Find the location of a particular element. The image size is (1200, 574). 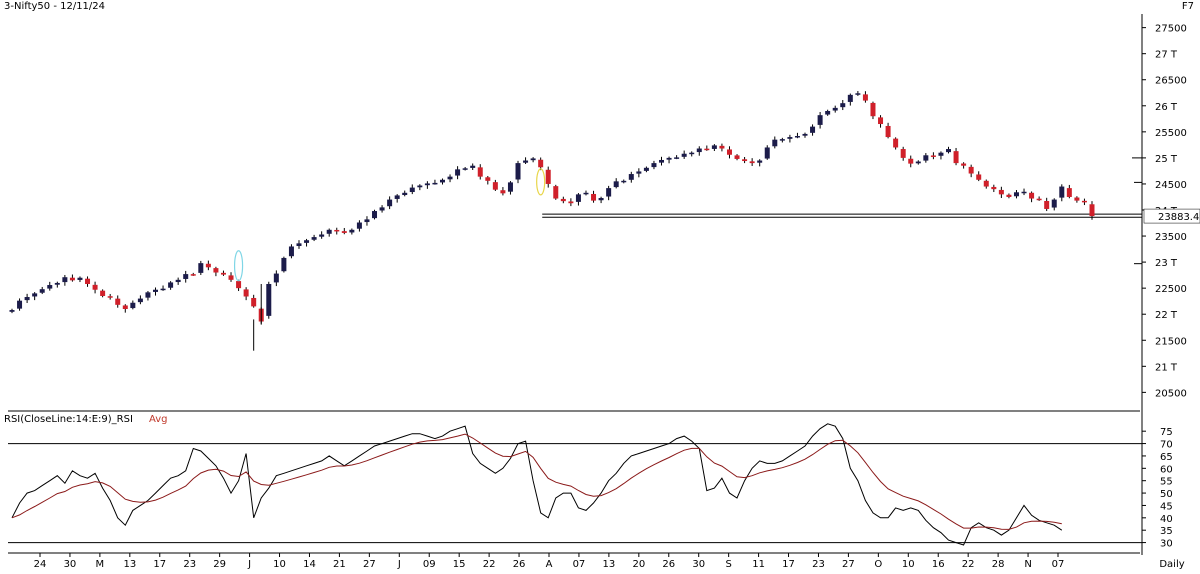

chart-title: 3-Nifty50 - 12/11/24 is located at coordinates (55, 6).